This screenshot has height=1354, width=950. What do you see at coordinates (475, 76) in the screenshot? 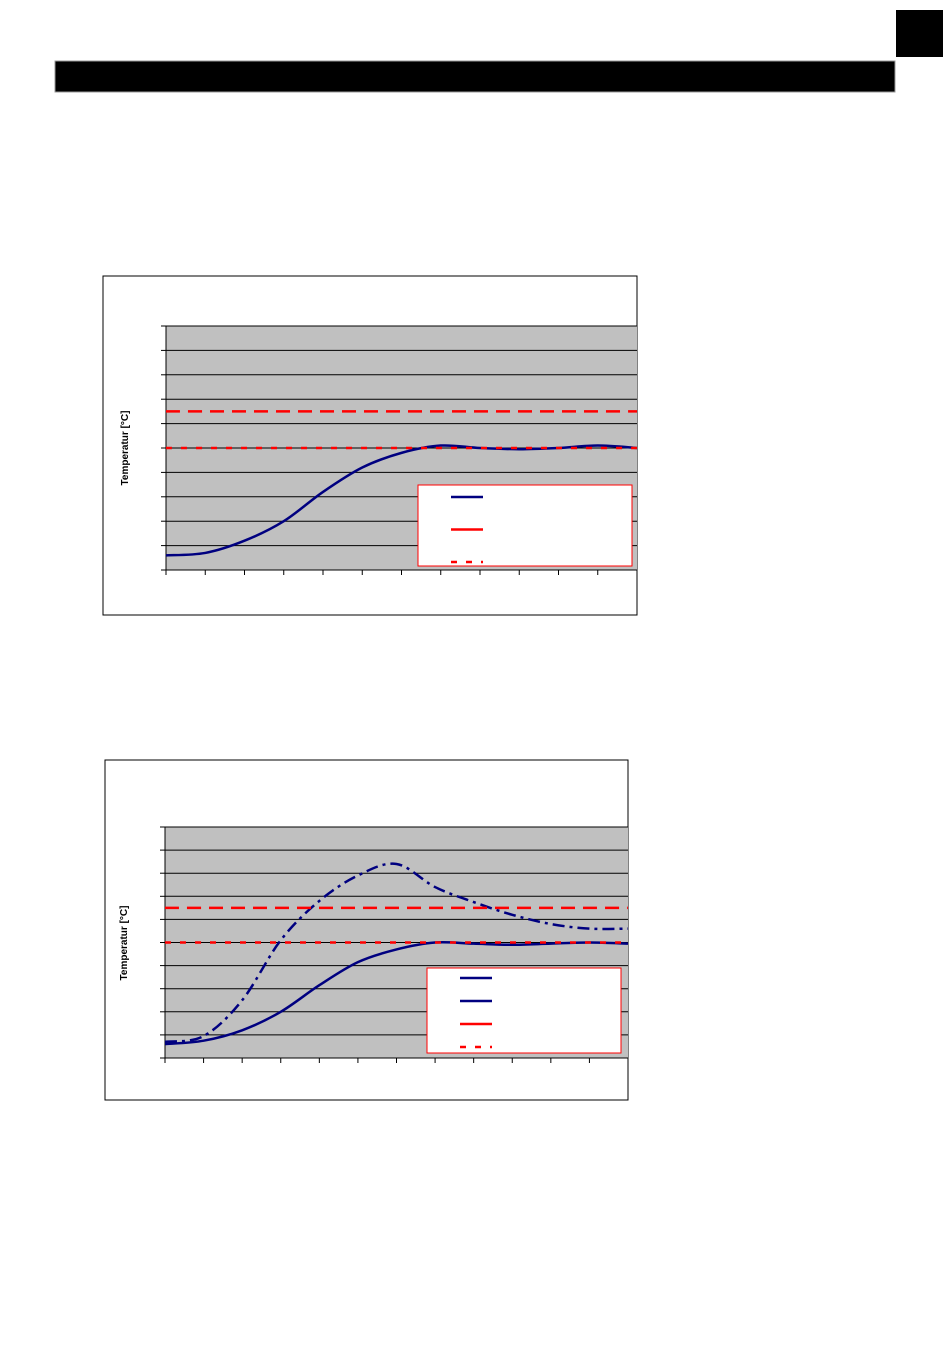
I see `header-bar` at bounding box center [475, 76].